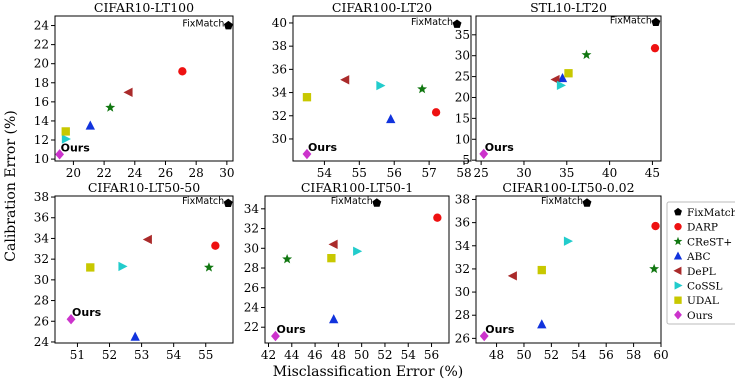 The height and width of the screenshot is (382, 735). What do you see at coordinates (314, 355) in the screenshot?
I see `x-tick-label: 46` at bounding box center [314, 355].